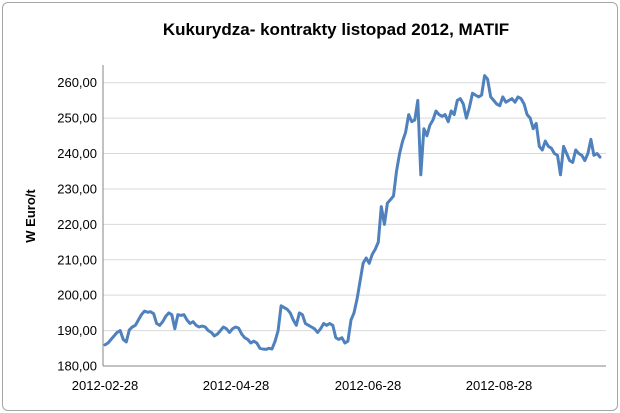  What do you see at coordinates (77, 330) in the screenshot?
I see `y-tick-label: 190,00` at bounding box center [77, 330].